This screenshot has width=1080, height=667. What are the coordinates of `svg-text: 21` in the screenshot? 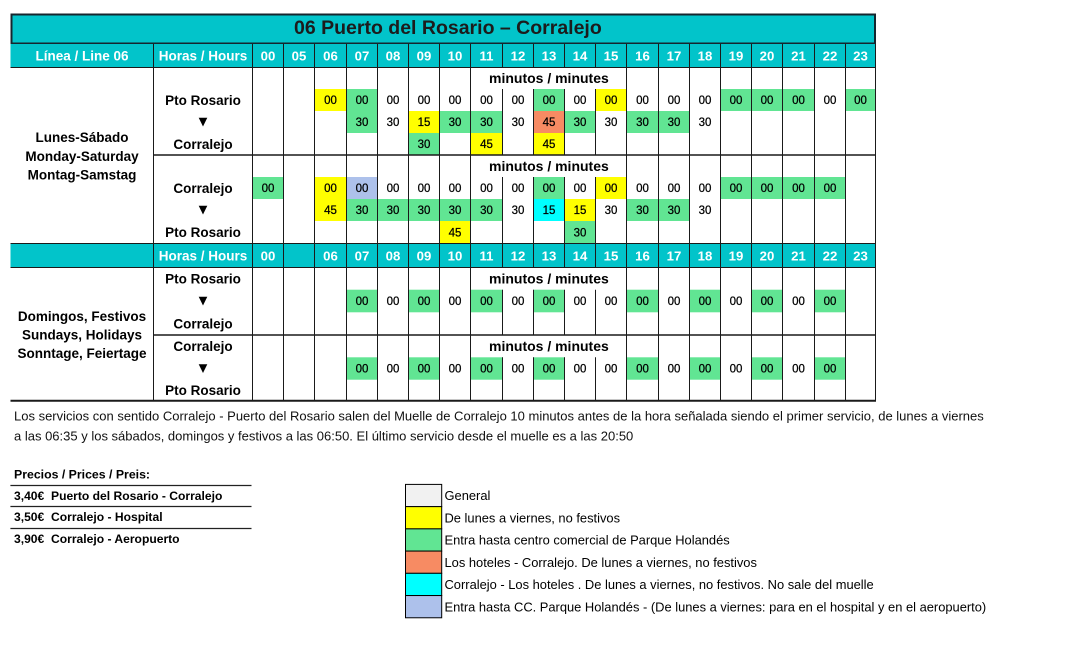 It's located at (798, 56).